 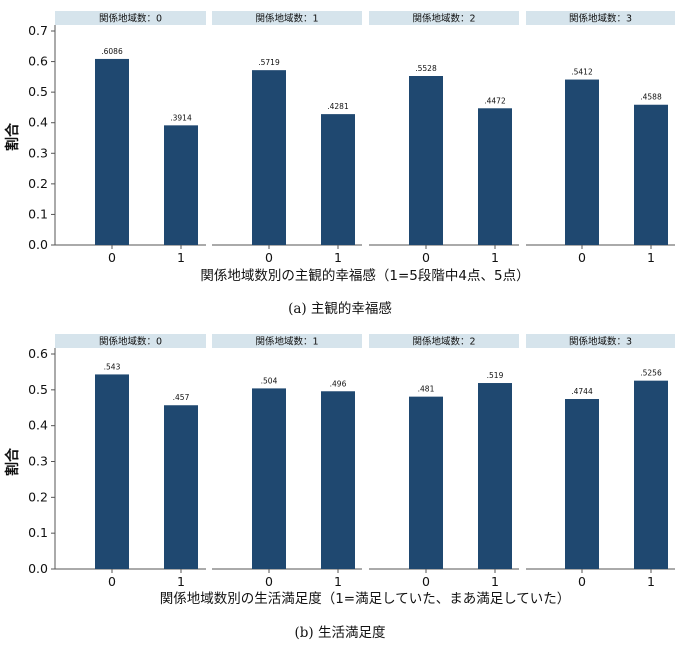 I want to click on bar-value-label: .4744, so click(x=582, y=391).